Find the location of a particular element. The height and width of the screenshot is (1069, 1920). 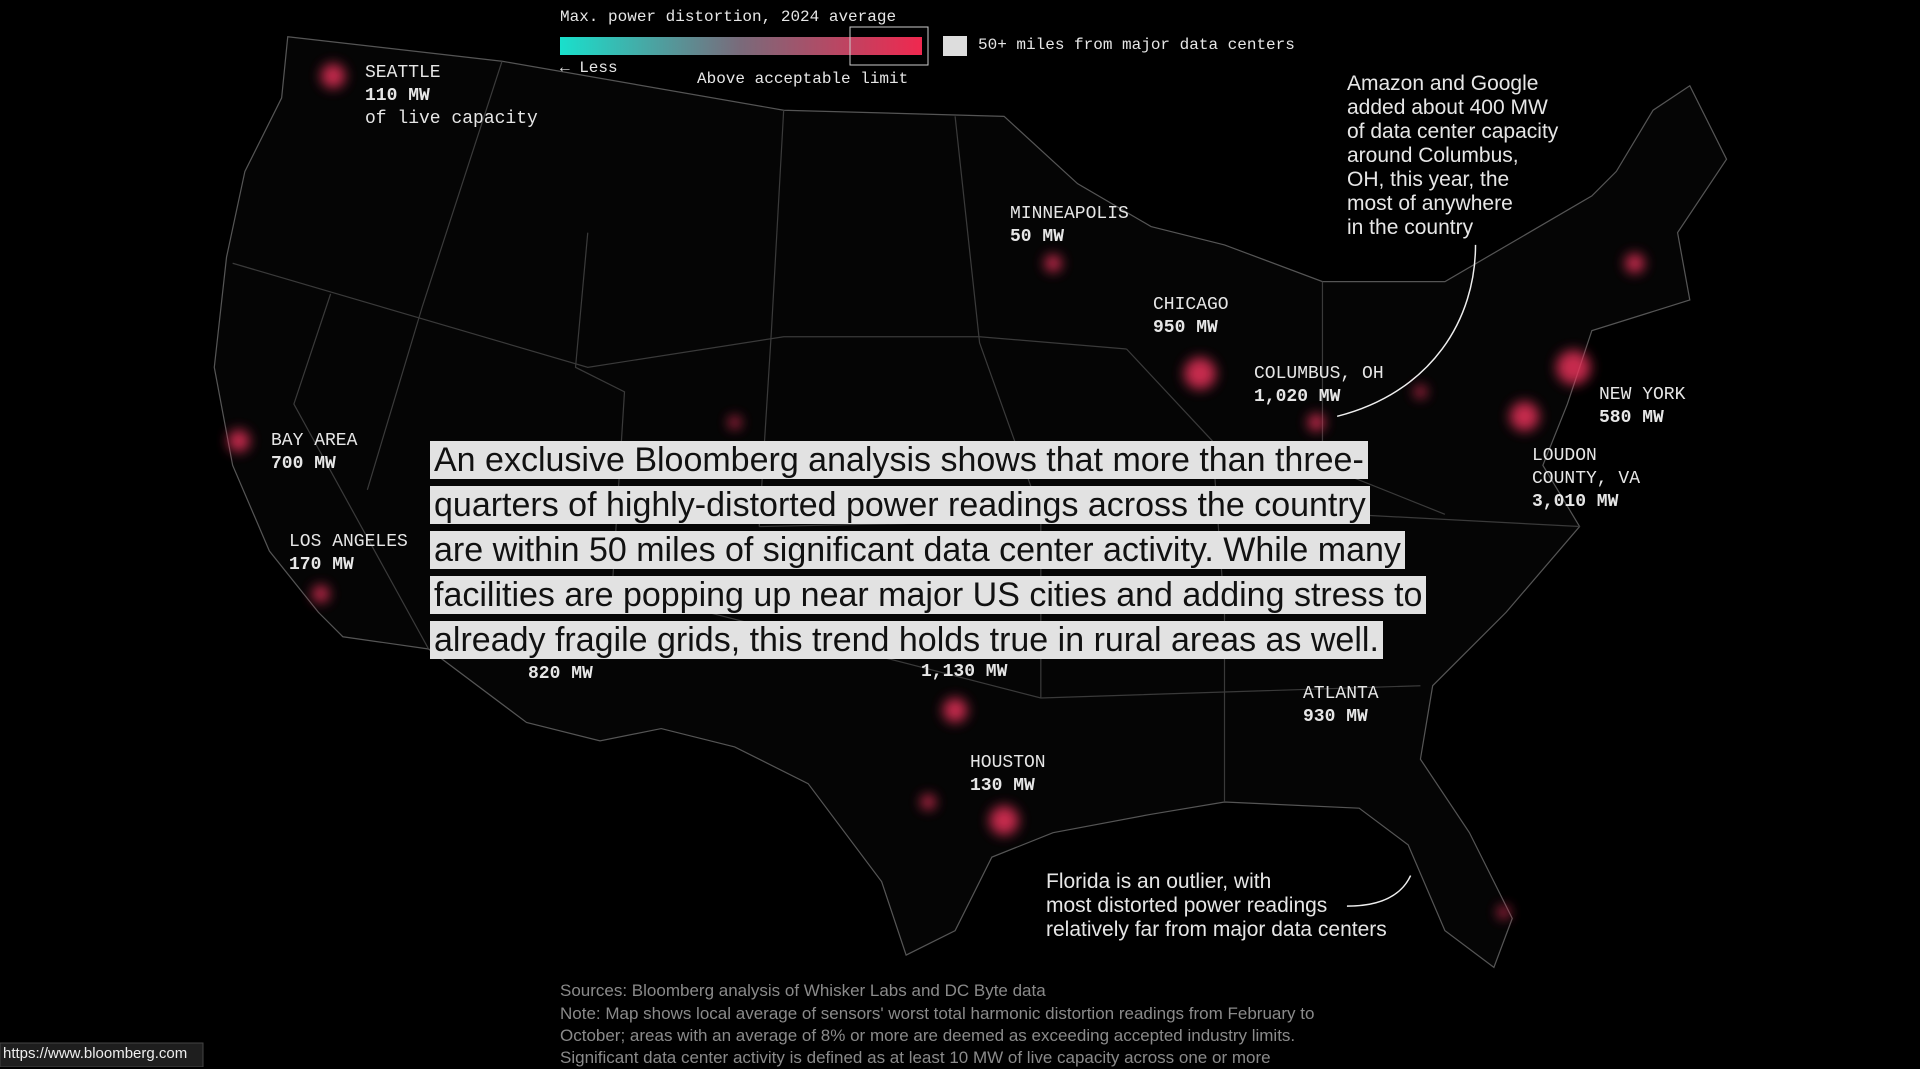

annotation-line: around Columbus, is located at coordinates (1433, 155).